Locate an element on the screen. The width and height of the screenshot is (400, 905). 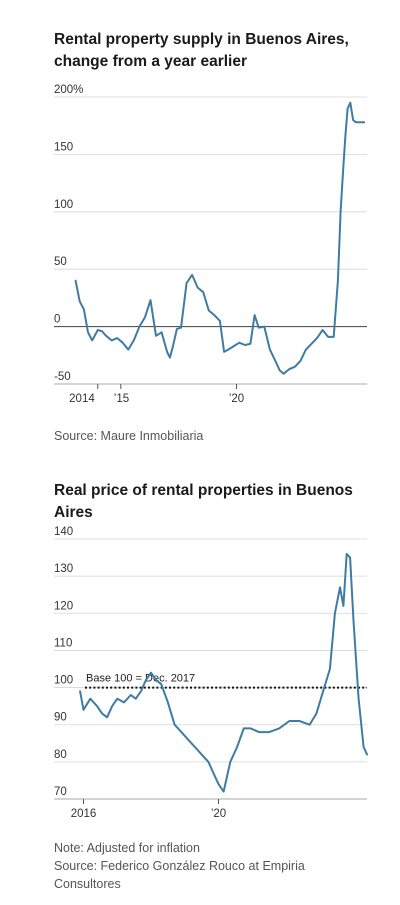
chart2-ytick-label: 120 is located at coordinates (63, 606).